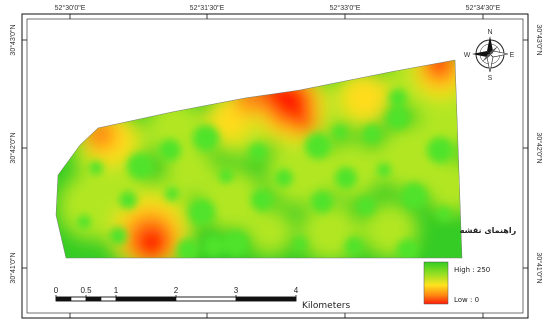 This screenshot has height=329, width=550. I want to click on scale-bar: 0 0.5 1 2 3 4, so click(176, 294).